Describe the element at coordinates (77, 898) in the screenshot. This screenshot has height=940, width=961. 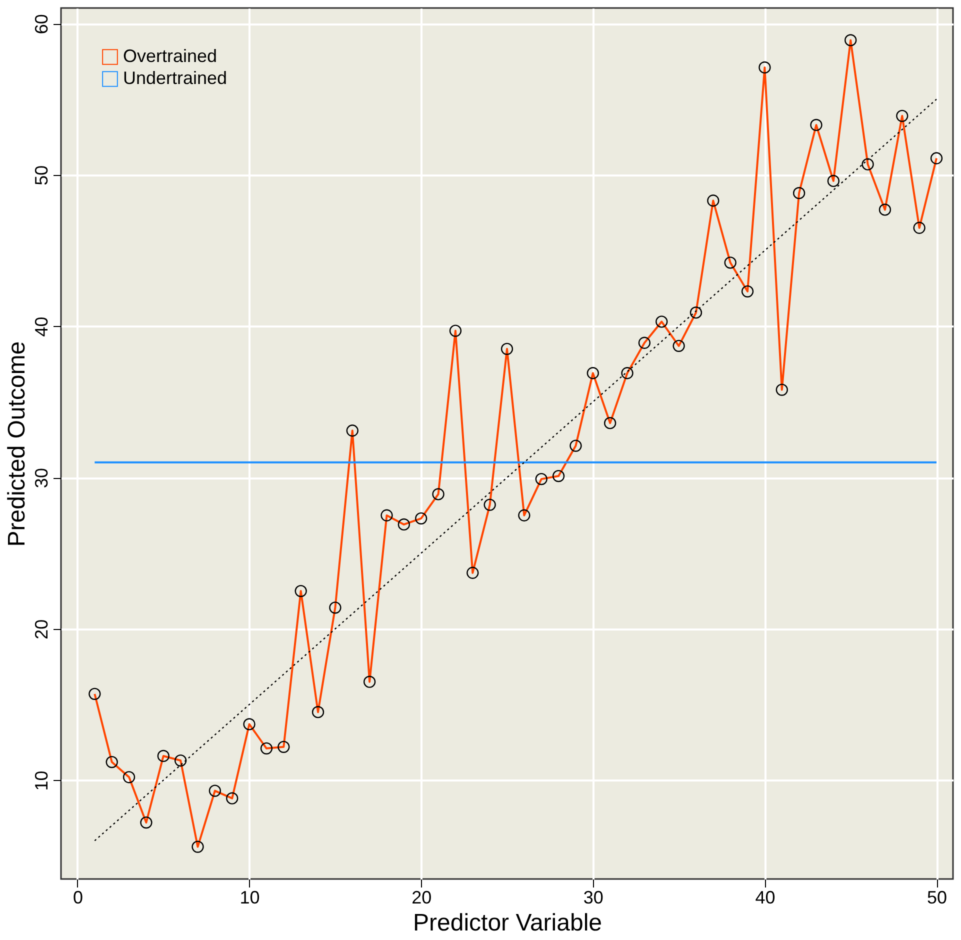
I see `x-tick-label: 0` at that location.